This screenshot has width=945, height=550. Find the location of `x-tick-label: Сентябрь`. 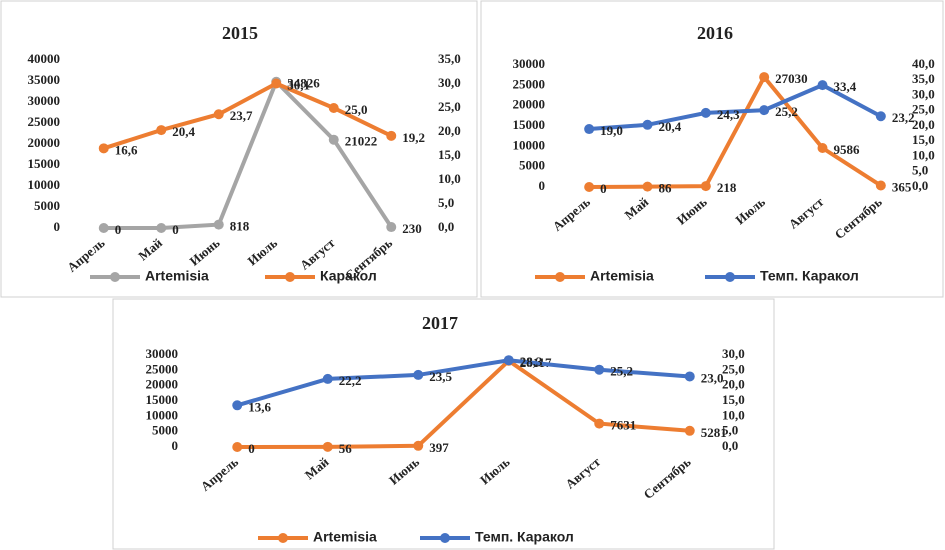

x-tick-label: Сентябрь is located at coordinates (858, 218).